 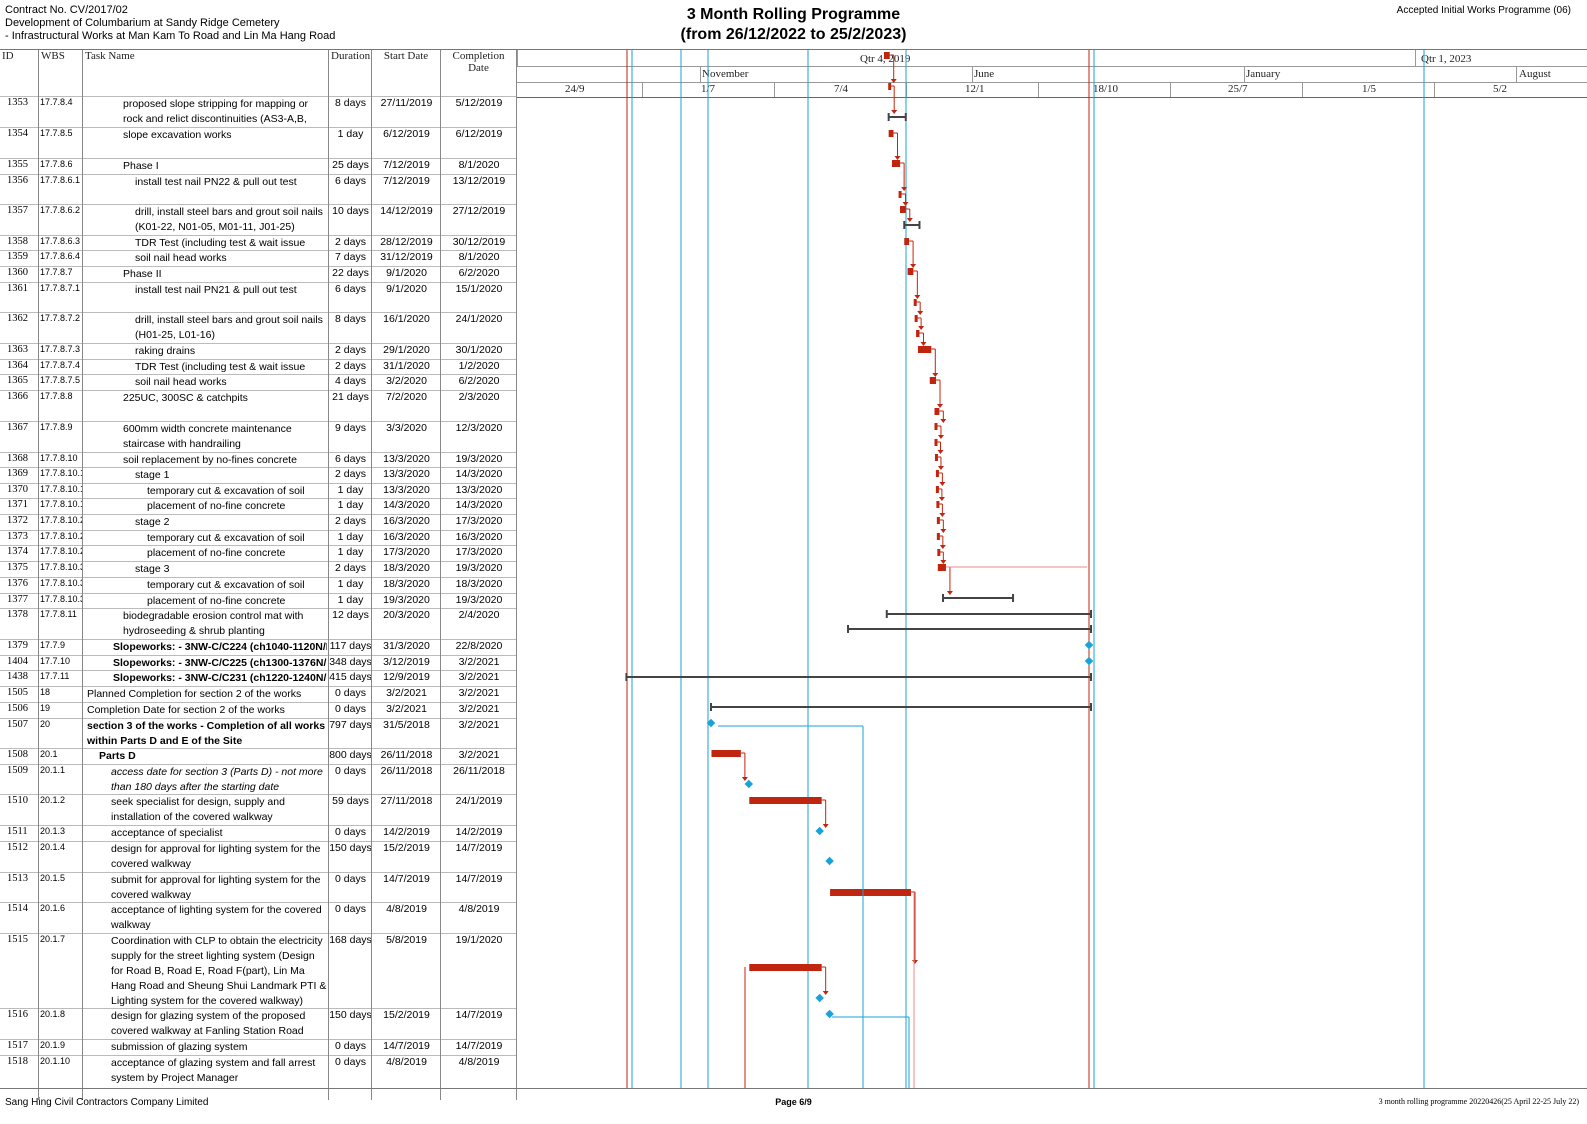 I want to click on task-duration: 21 days, so click(x=350, y=397).